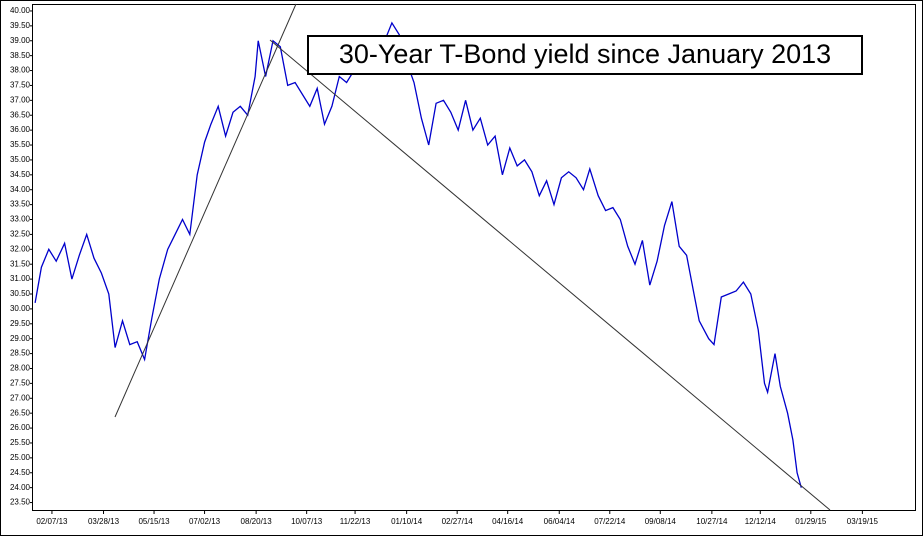 The width and height of the screenshot is (923, 536). Describe the element at coordinates (610, 521) in the screenshot. I see `x-tick-label: 07/22/14` at that location.